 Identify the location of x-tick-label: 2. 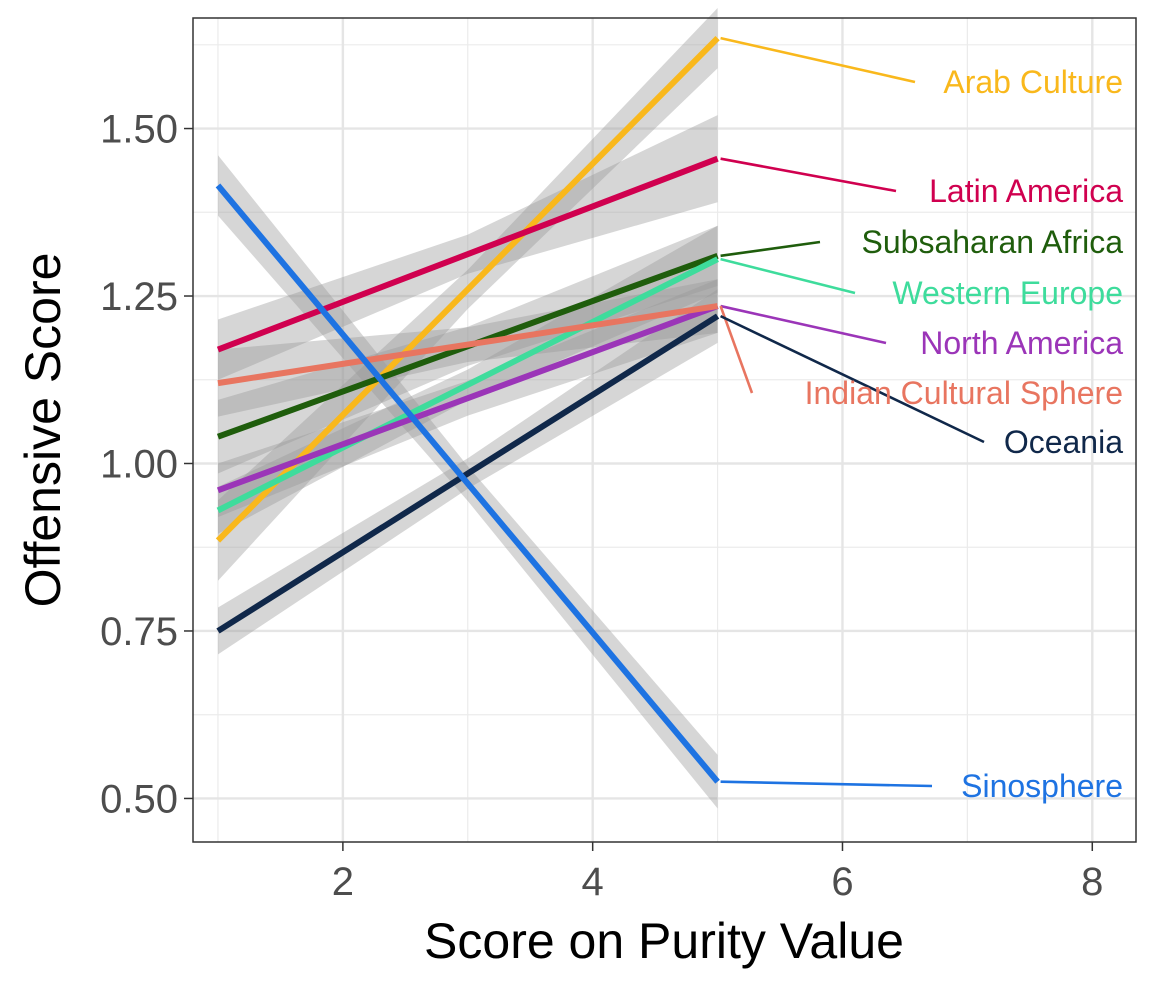
(343, 882).